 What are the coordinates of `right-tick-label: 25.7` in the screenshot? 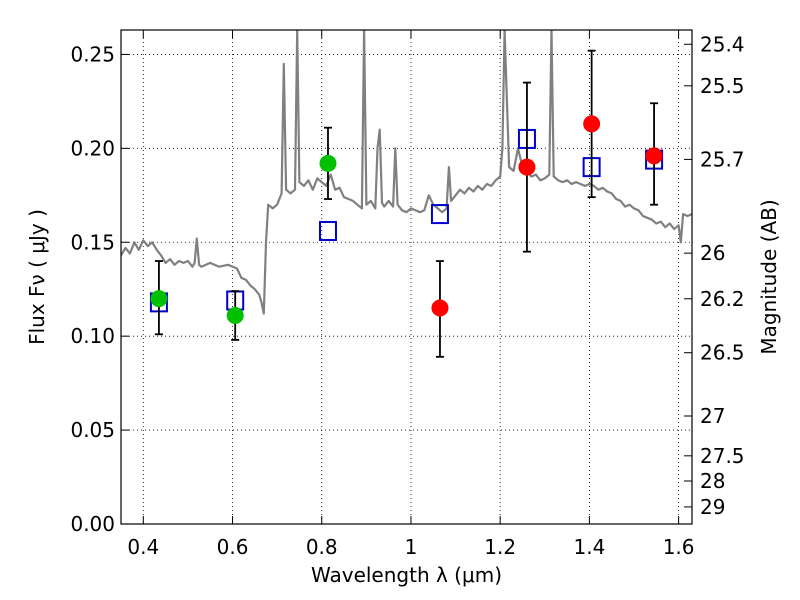 It's located at (722, 159).